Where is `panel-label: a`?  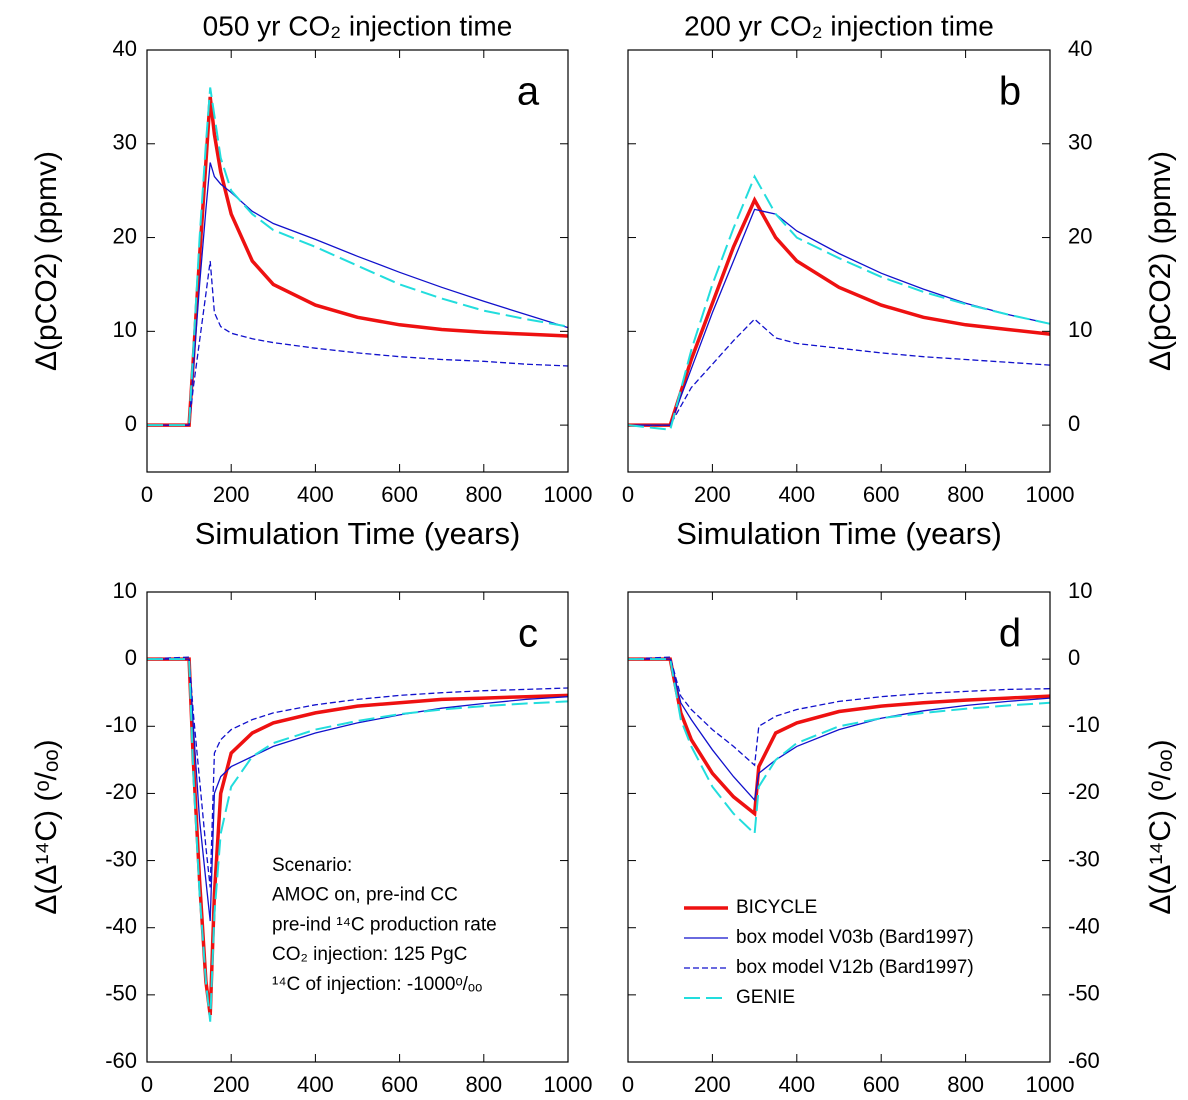
panel-label: a is located at coordinates (528, 92).